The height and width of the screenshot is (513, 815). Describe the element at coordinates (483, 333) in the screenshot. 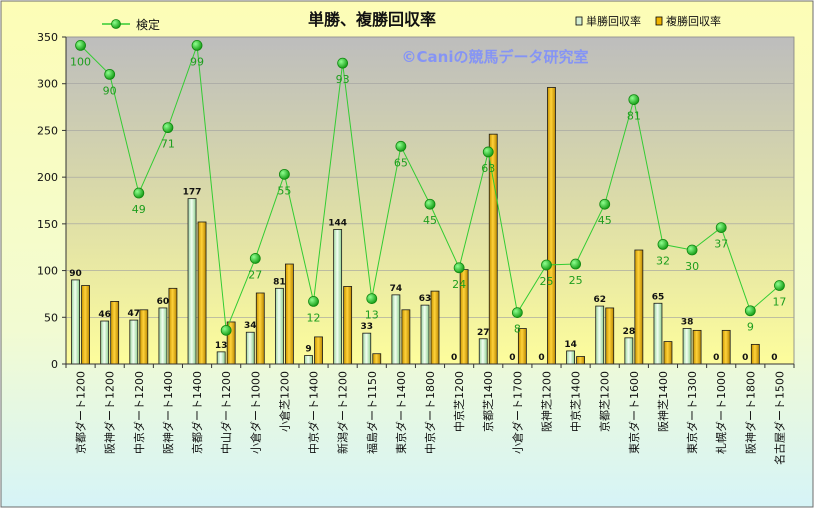

I see `bar-label-tansho: 27` at that location.